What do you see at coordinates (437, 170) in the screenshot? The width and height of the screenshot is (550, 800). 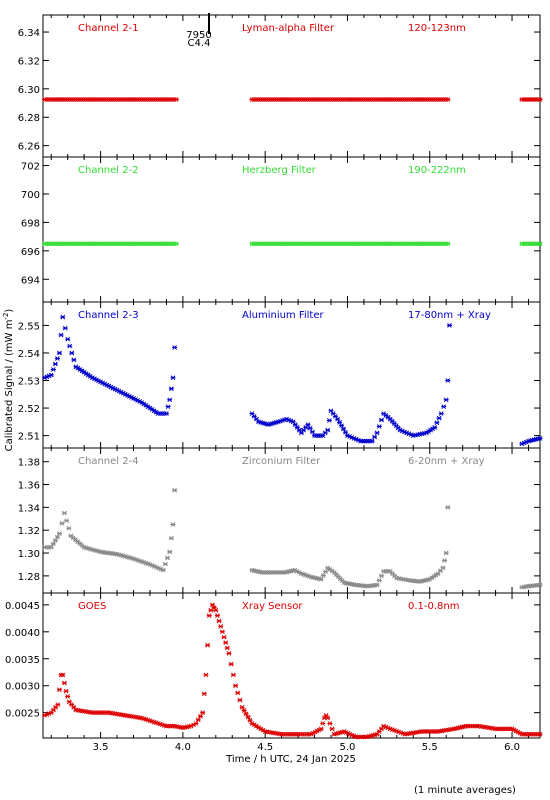 I see `panel-label: 190-222nm` at bounding box center [437, 170].